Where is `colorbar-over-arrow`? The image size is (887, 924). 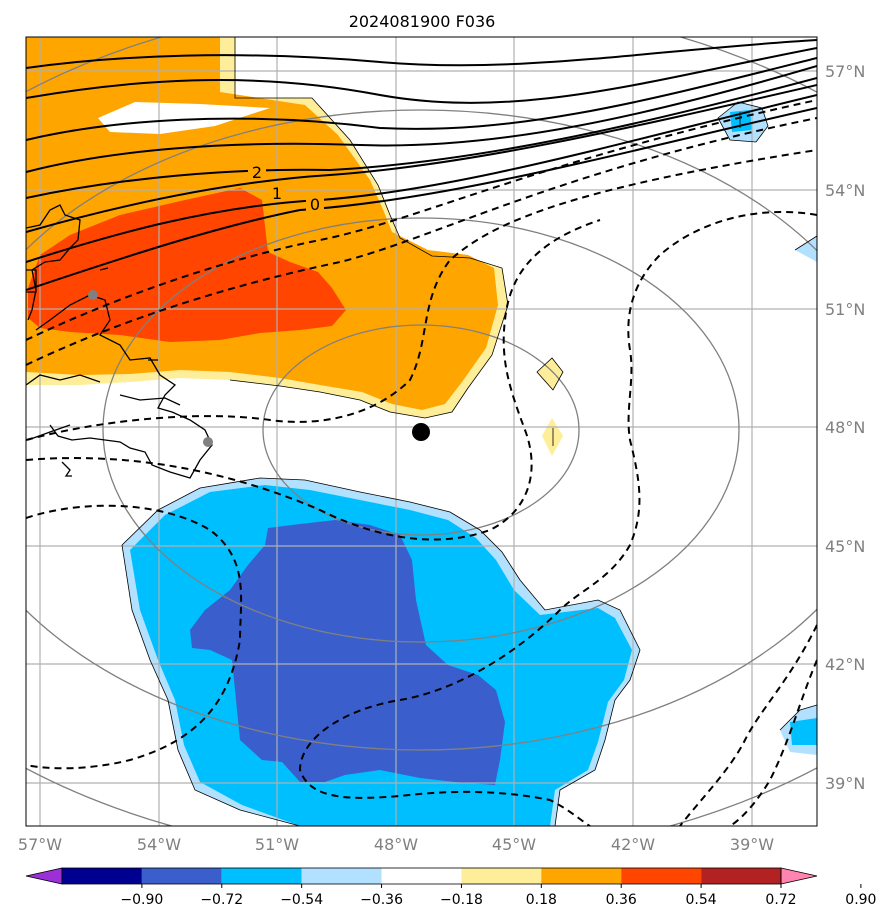
colorbar-over-arrow is located at coordinates (799, 876).